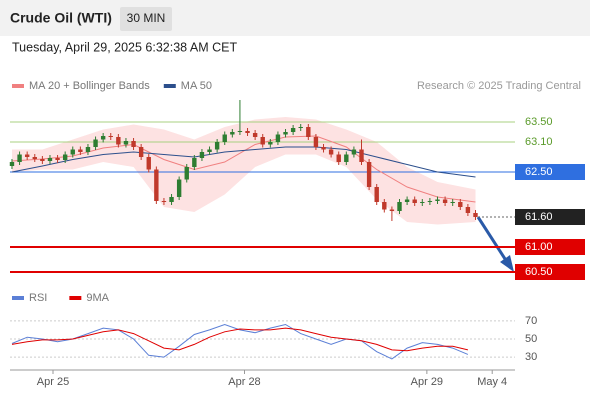 This screenshot has height=400, width=590. What do you see at coordinates (196, 86) in the screenshot?
I see `legend-label: MA 50` at bounding box center [196, 86].